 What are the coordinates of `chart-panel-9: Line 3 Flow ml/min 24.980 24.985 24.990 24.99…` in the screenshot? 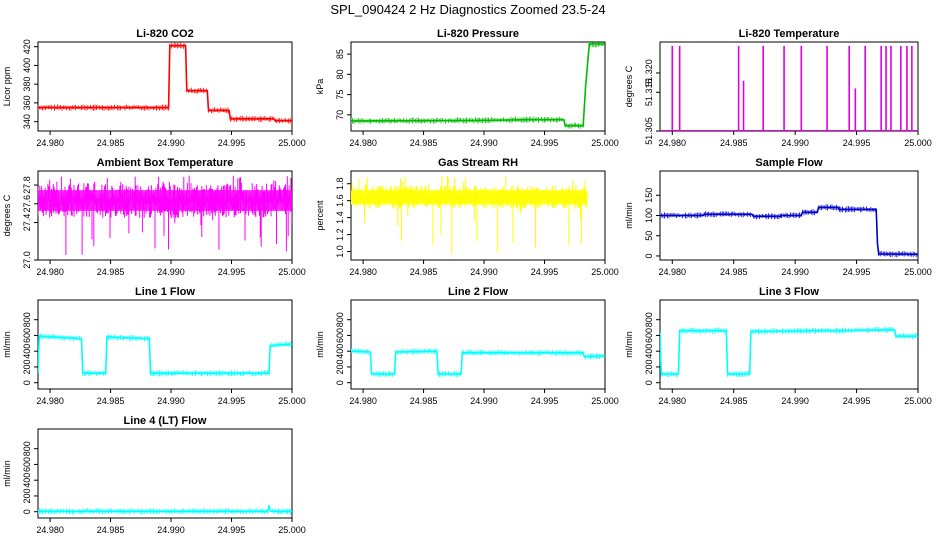 It's located at (778, 346).